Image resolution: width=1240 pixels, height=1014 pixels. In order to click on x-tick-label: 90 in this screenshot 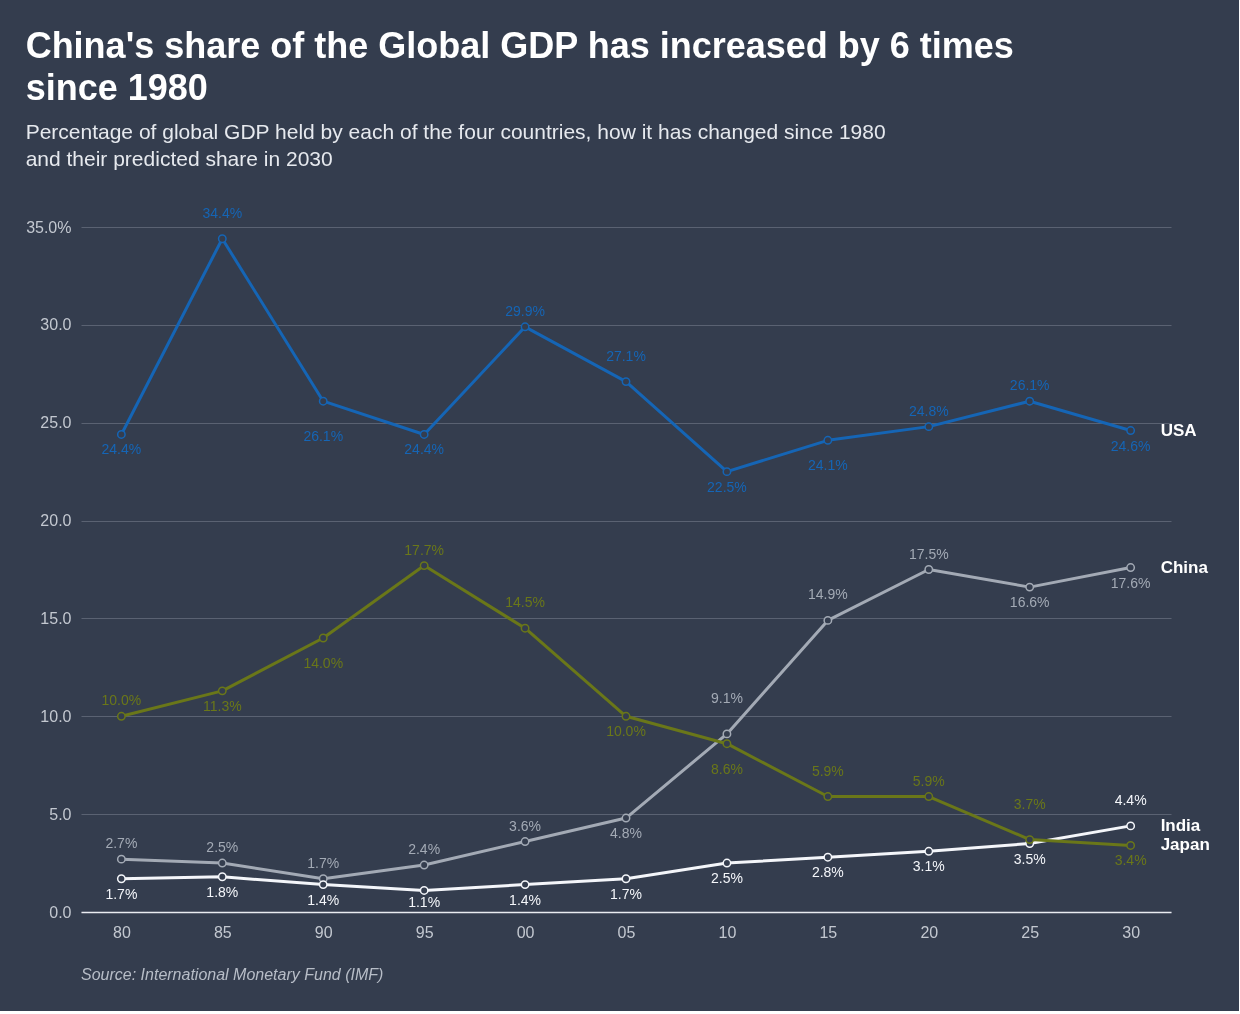, I will do `click(323, 932)`.